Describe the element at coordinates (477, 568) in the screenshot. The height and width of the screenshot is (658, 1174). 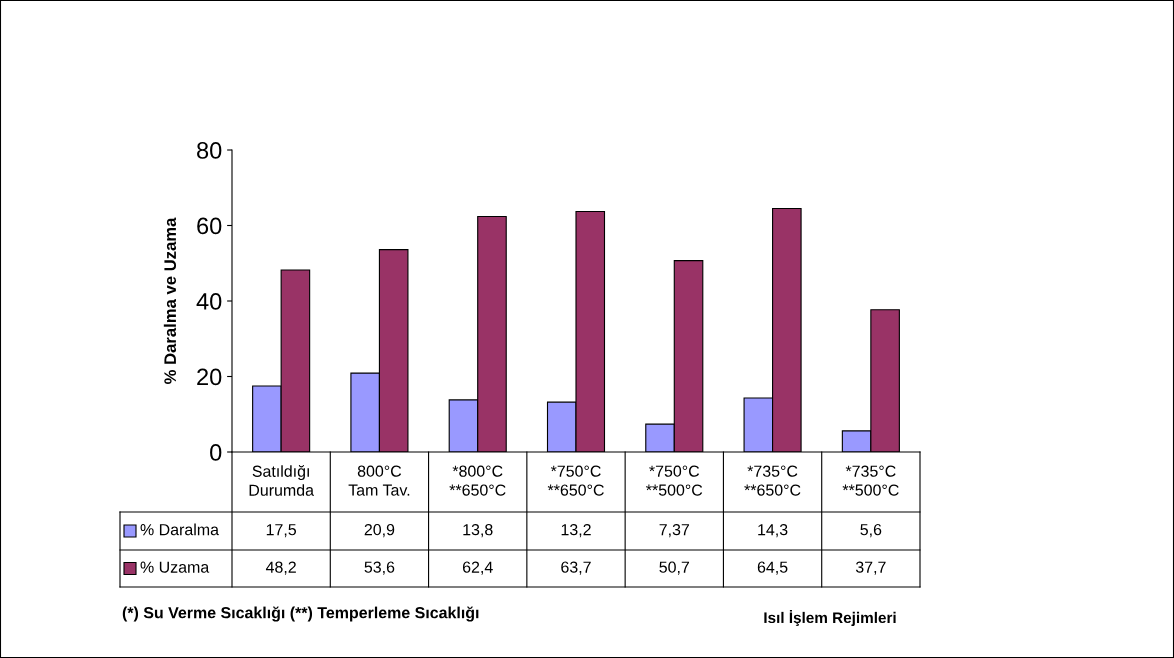
I see `data-label: 62,4` at that location.